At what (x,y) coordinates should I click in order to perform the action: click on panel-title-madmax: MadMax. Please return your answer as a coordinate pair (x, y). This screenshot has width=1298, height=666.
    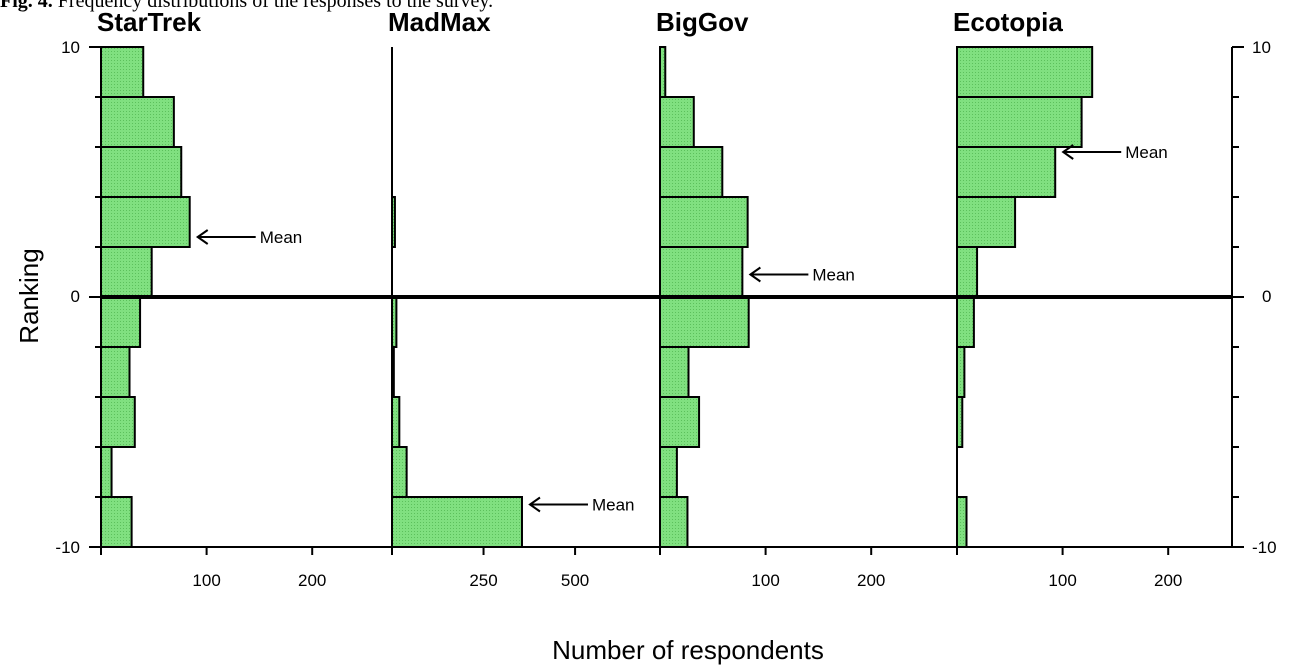
    Looking at the image, I should click on (439, 22).